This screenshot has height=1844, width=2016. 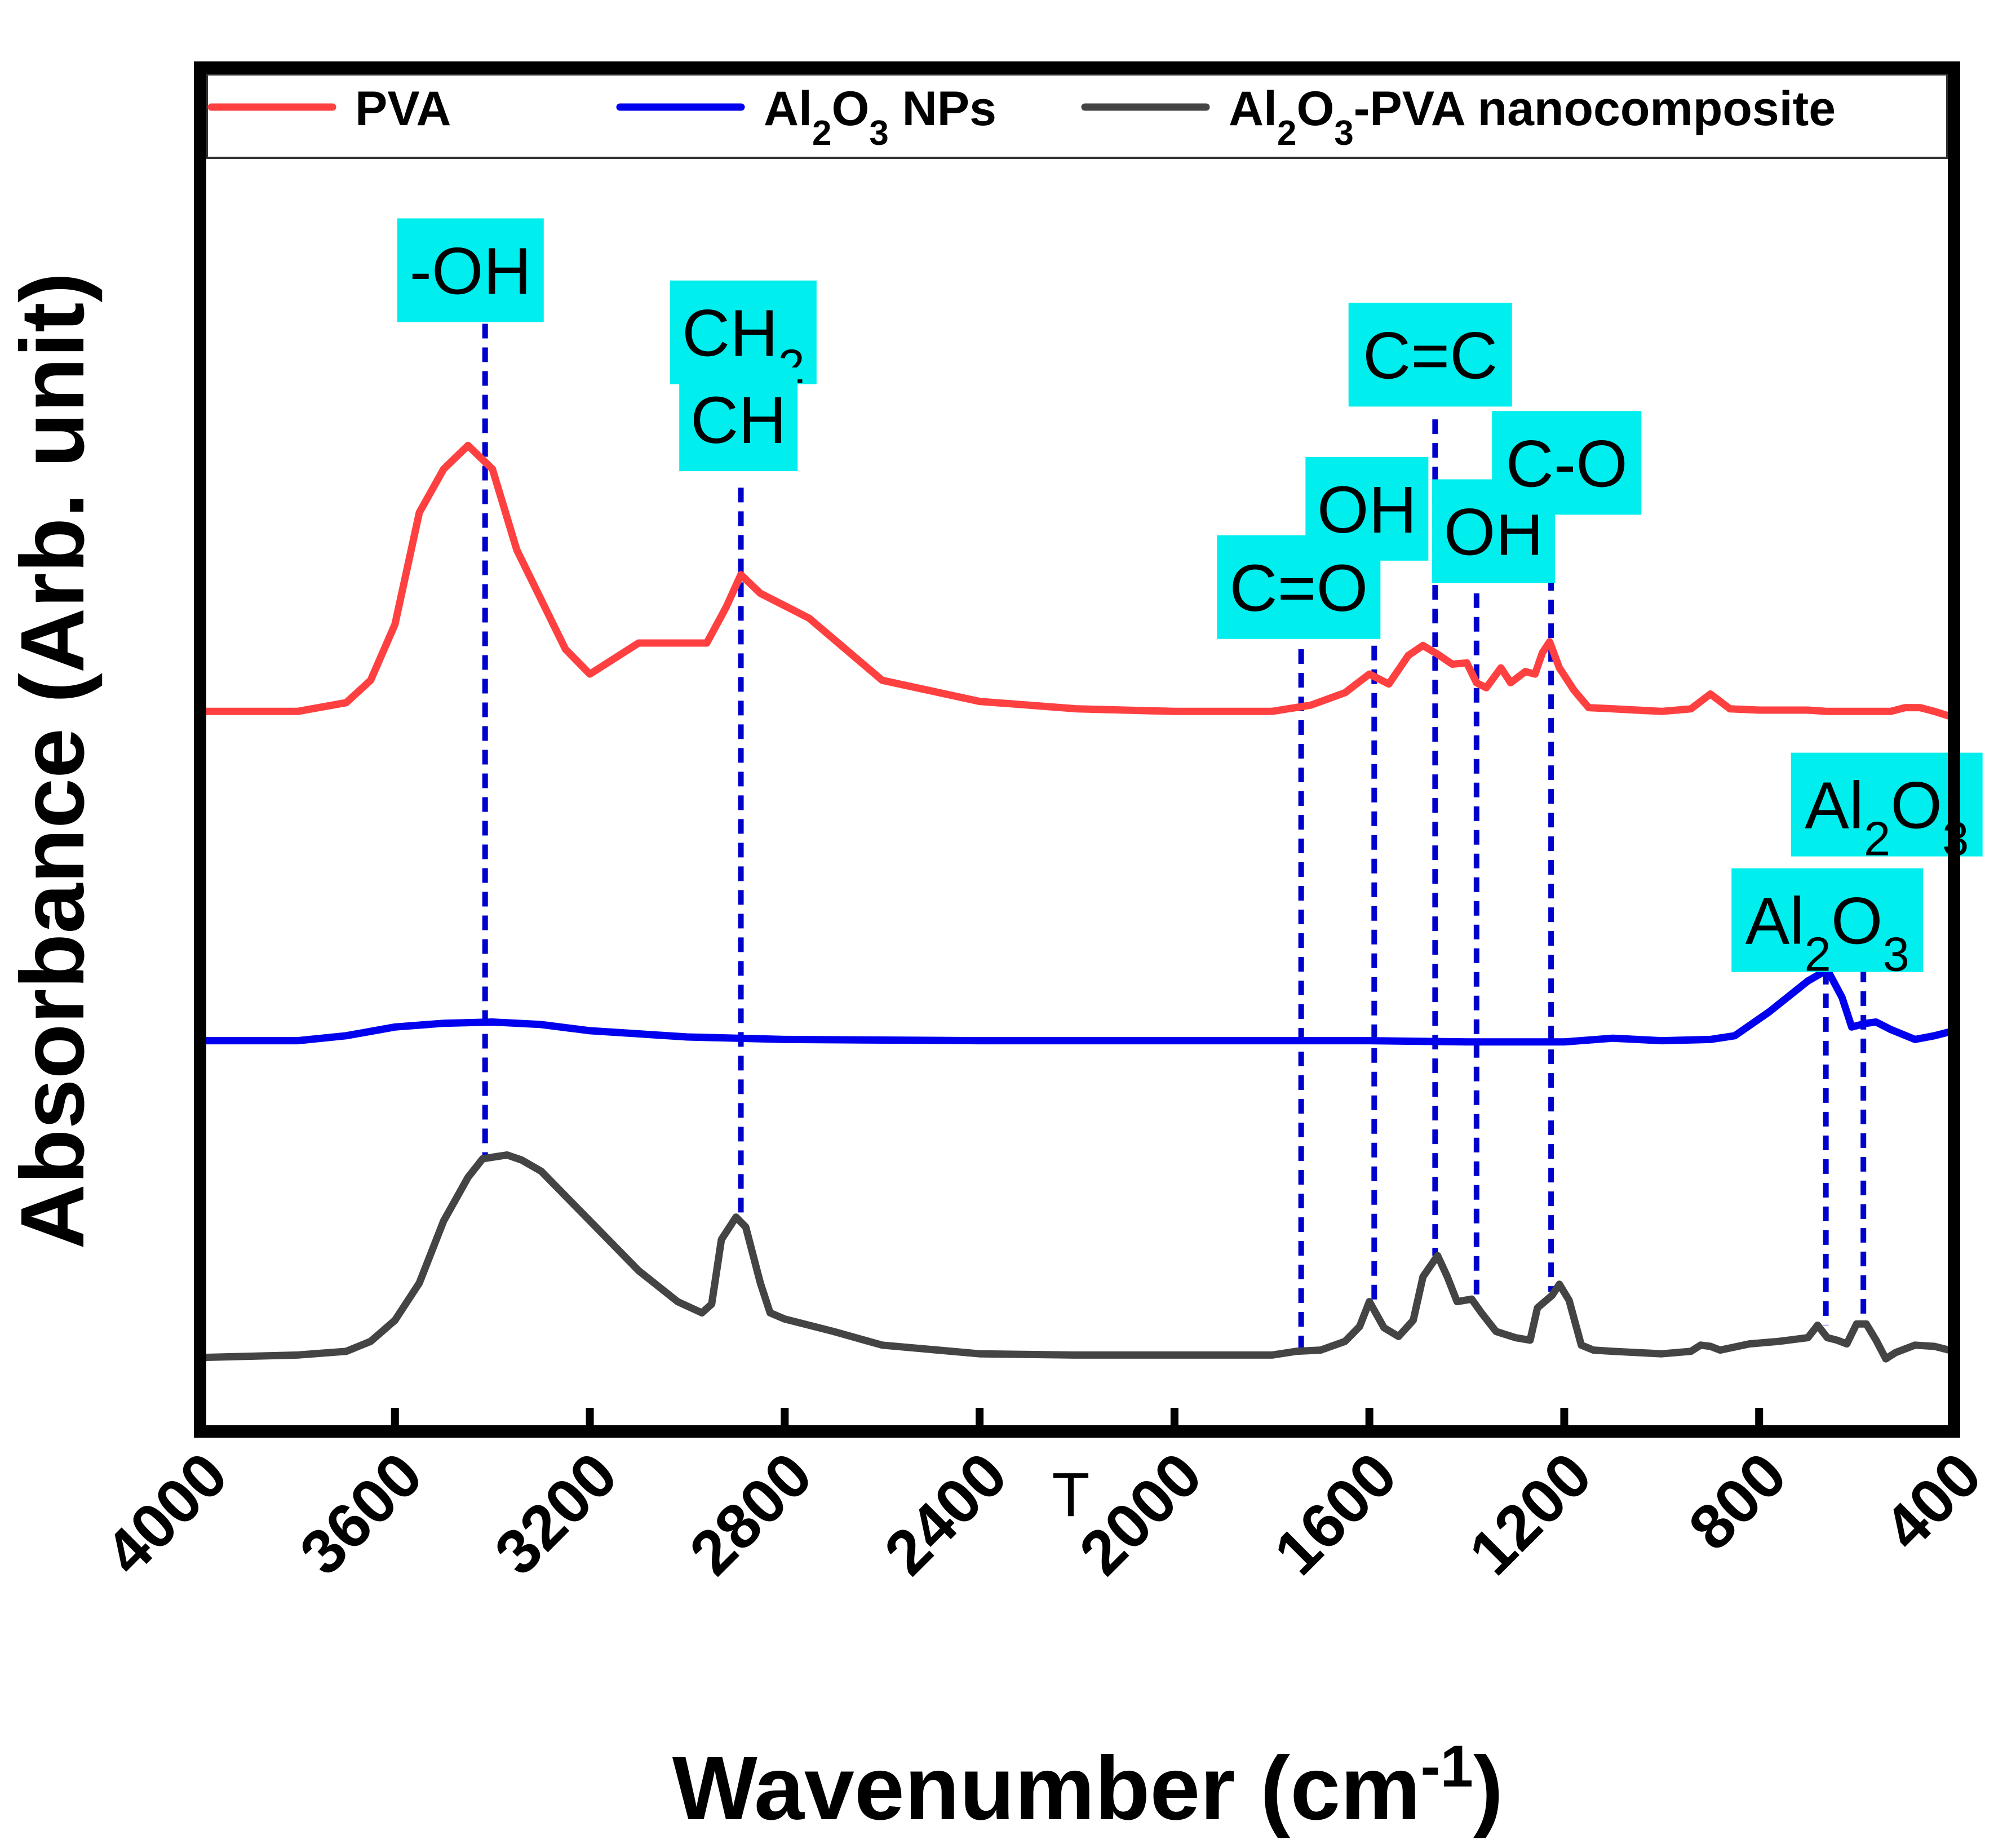 I want to click on peak-label-8-c-o: C-O, so click(x=1567, y=463).